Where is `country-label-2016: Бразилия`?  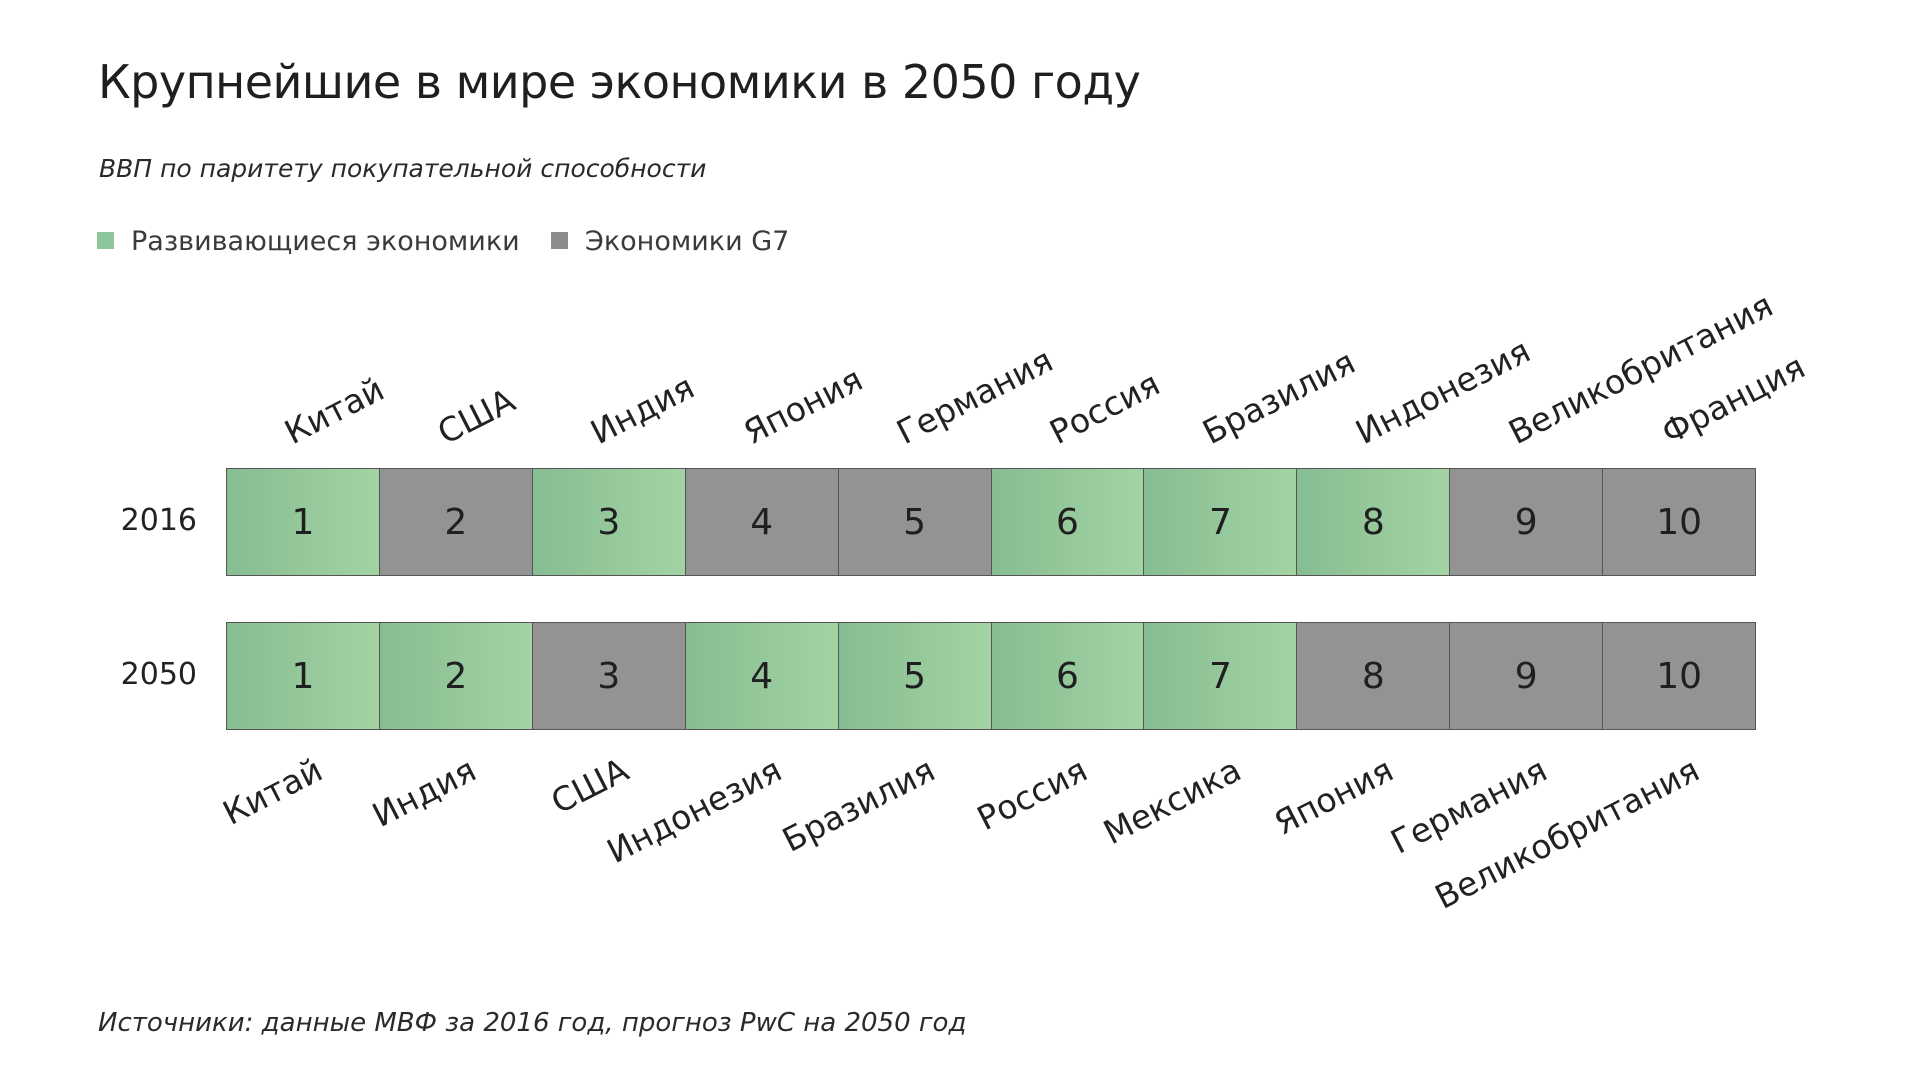
country-label-2016: Бразилия is located at coordinates (1279, 397).